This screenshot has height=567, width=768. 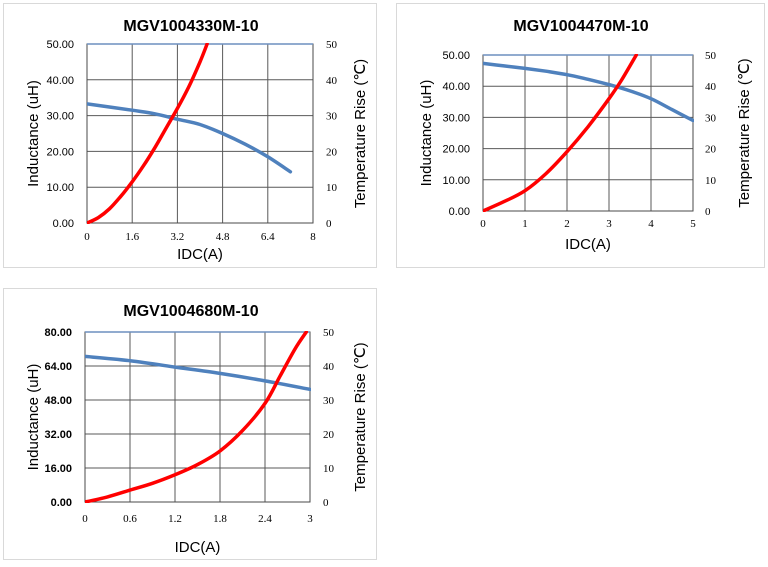 What do you see at coordinates (58, 333) in the screenshot?
I see `y-tick-label: 80.00` at bounding box center [58, 333].